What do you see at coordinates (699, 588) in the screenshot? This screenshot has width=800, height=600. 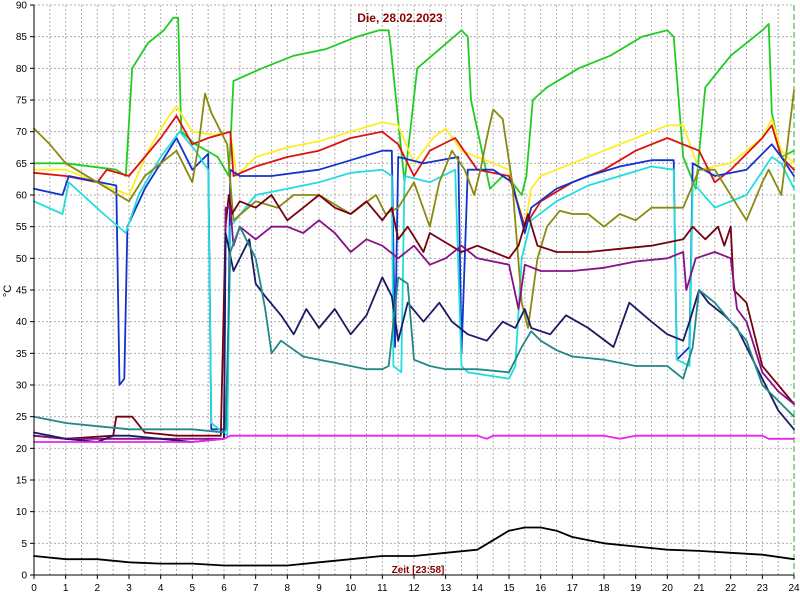 I see `x-tick-label: 21` at bounding box center [699, 588].